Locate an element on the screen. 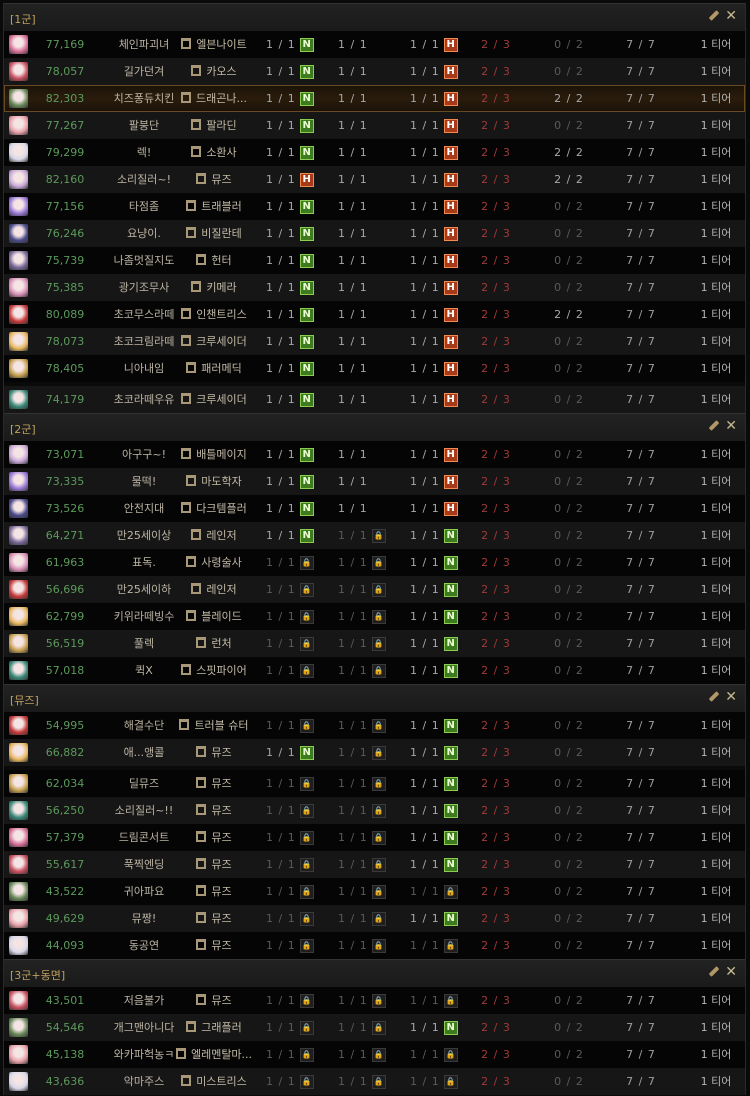 The image size is (750, 1096). character-name: 초코무스라떼 is located at coordinates (144, 314).